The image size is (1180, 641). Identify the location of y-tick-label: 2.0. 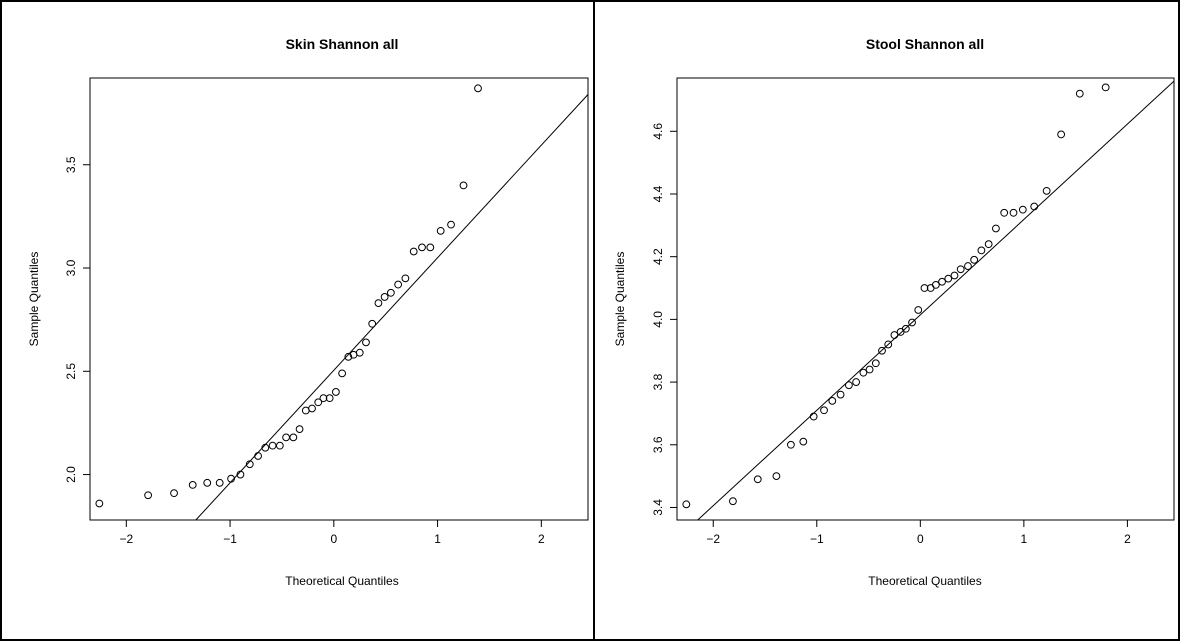
(71, 474).